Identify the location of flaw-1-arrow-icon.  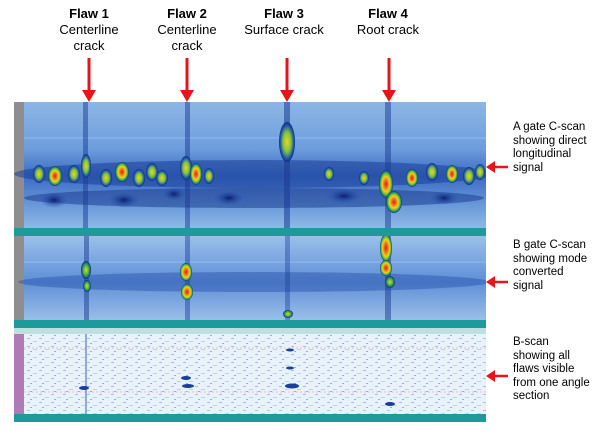
(89, 80).